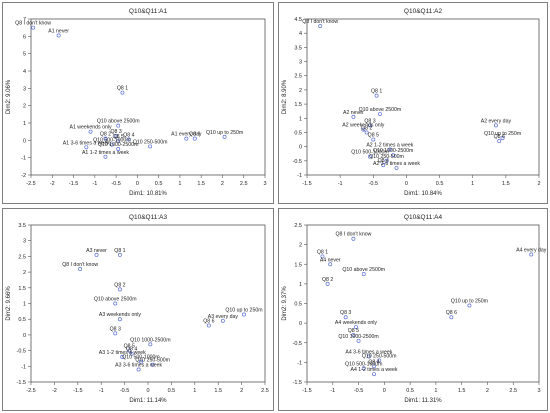 This screenshot has height=413, width=550. Describe the element at coordinates (285, 303) in the screenshot. I see `y-axis-label: Dim2: 9.37%` at that location.